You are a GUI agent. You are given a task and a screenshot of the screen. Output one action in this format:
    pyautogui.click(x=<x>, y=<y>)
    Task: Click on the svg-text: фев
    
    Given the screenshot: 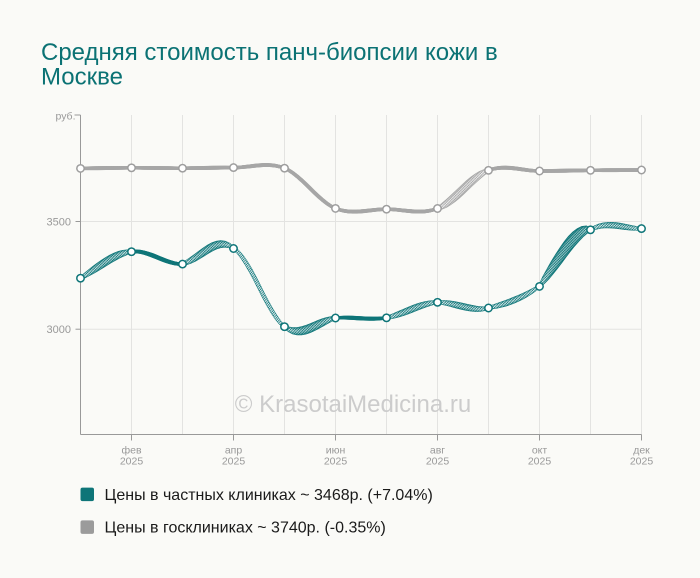 What is the action you would take?
    pyautogui.click(x=131, y=451)
    